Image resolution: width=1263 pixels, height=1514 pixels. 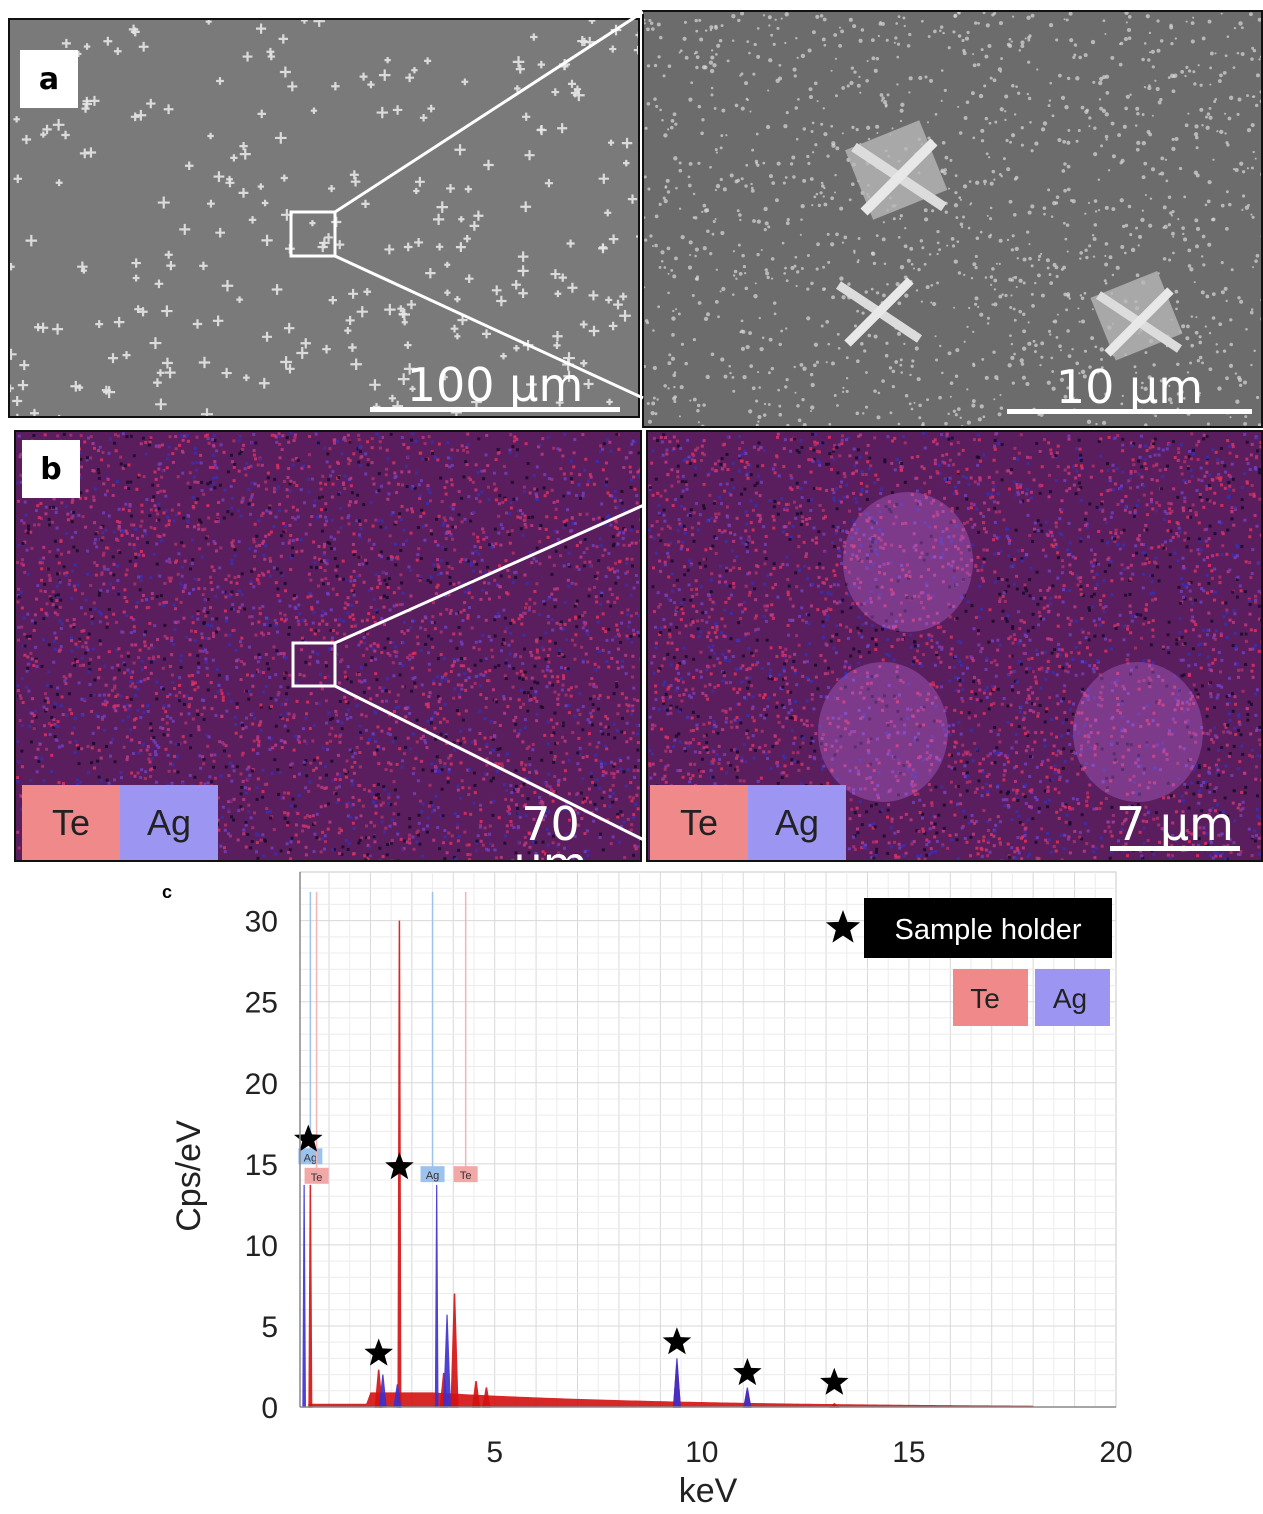 What do you see at coordinates (189, 1176) in the screenshot?
I see `y-axis-title: Cps/eV` at bounding box center [189, 1176].